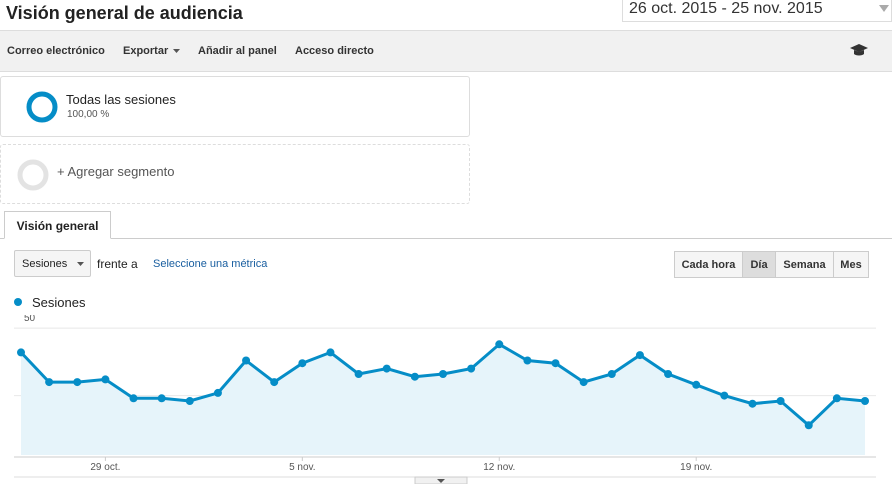 Image resolution: width=892 pixels, height=484 pixels. What do you see at coordinates (446, 238) in the screenshot?
I see `tab-line` at bounding box center [446, 238].